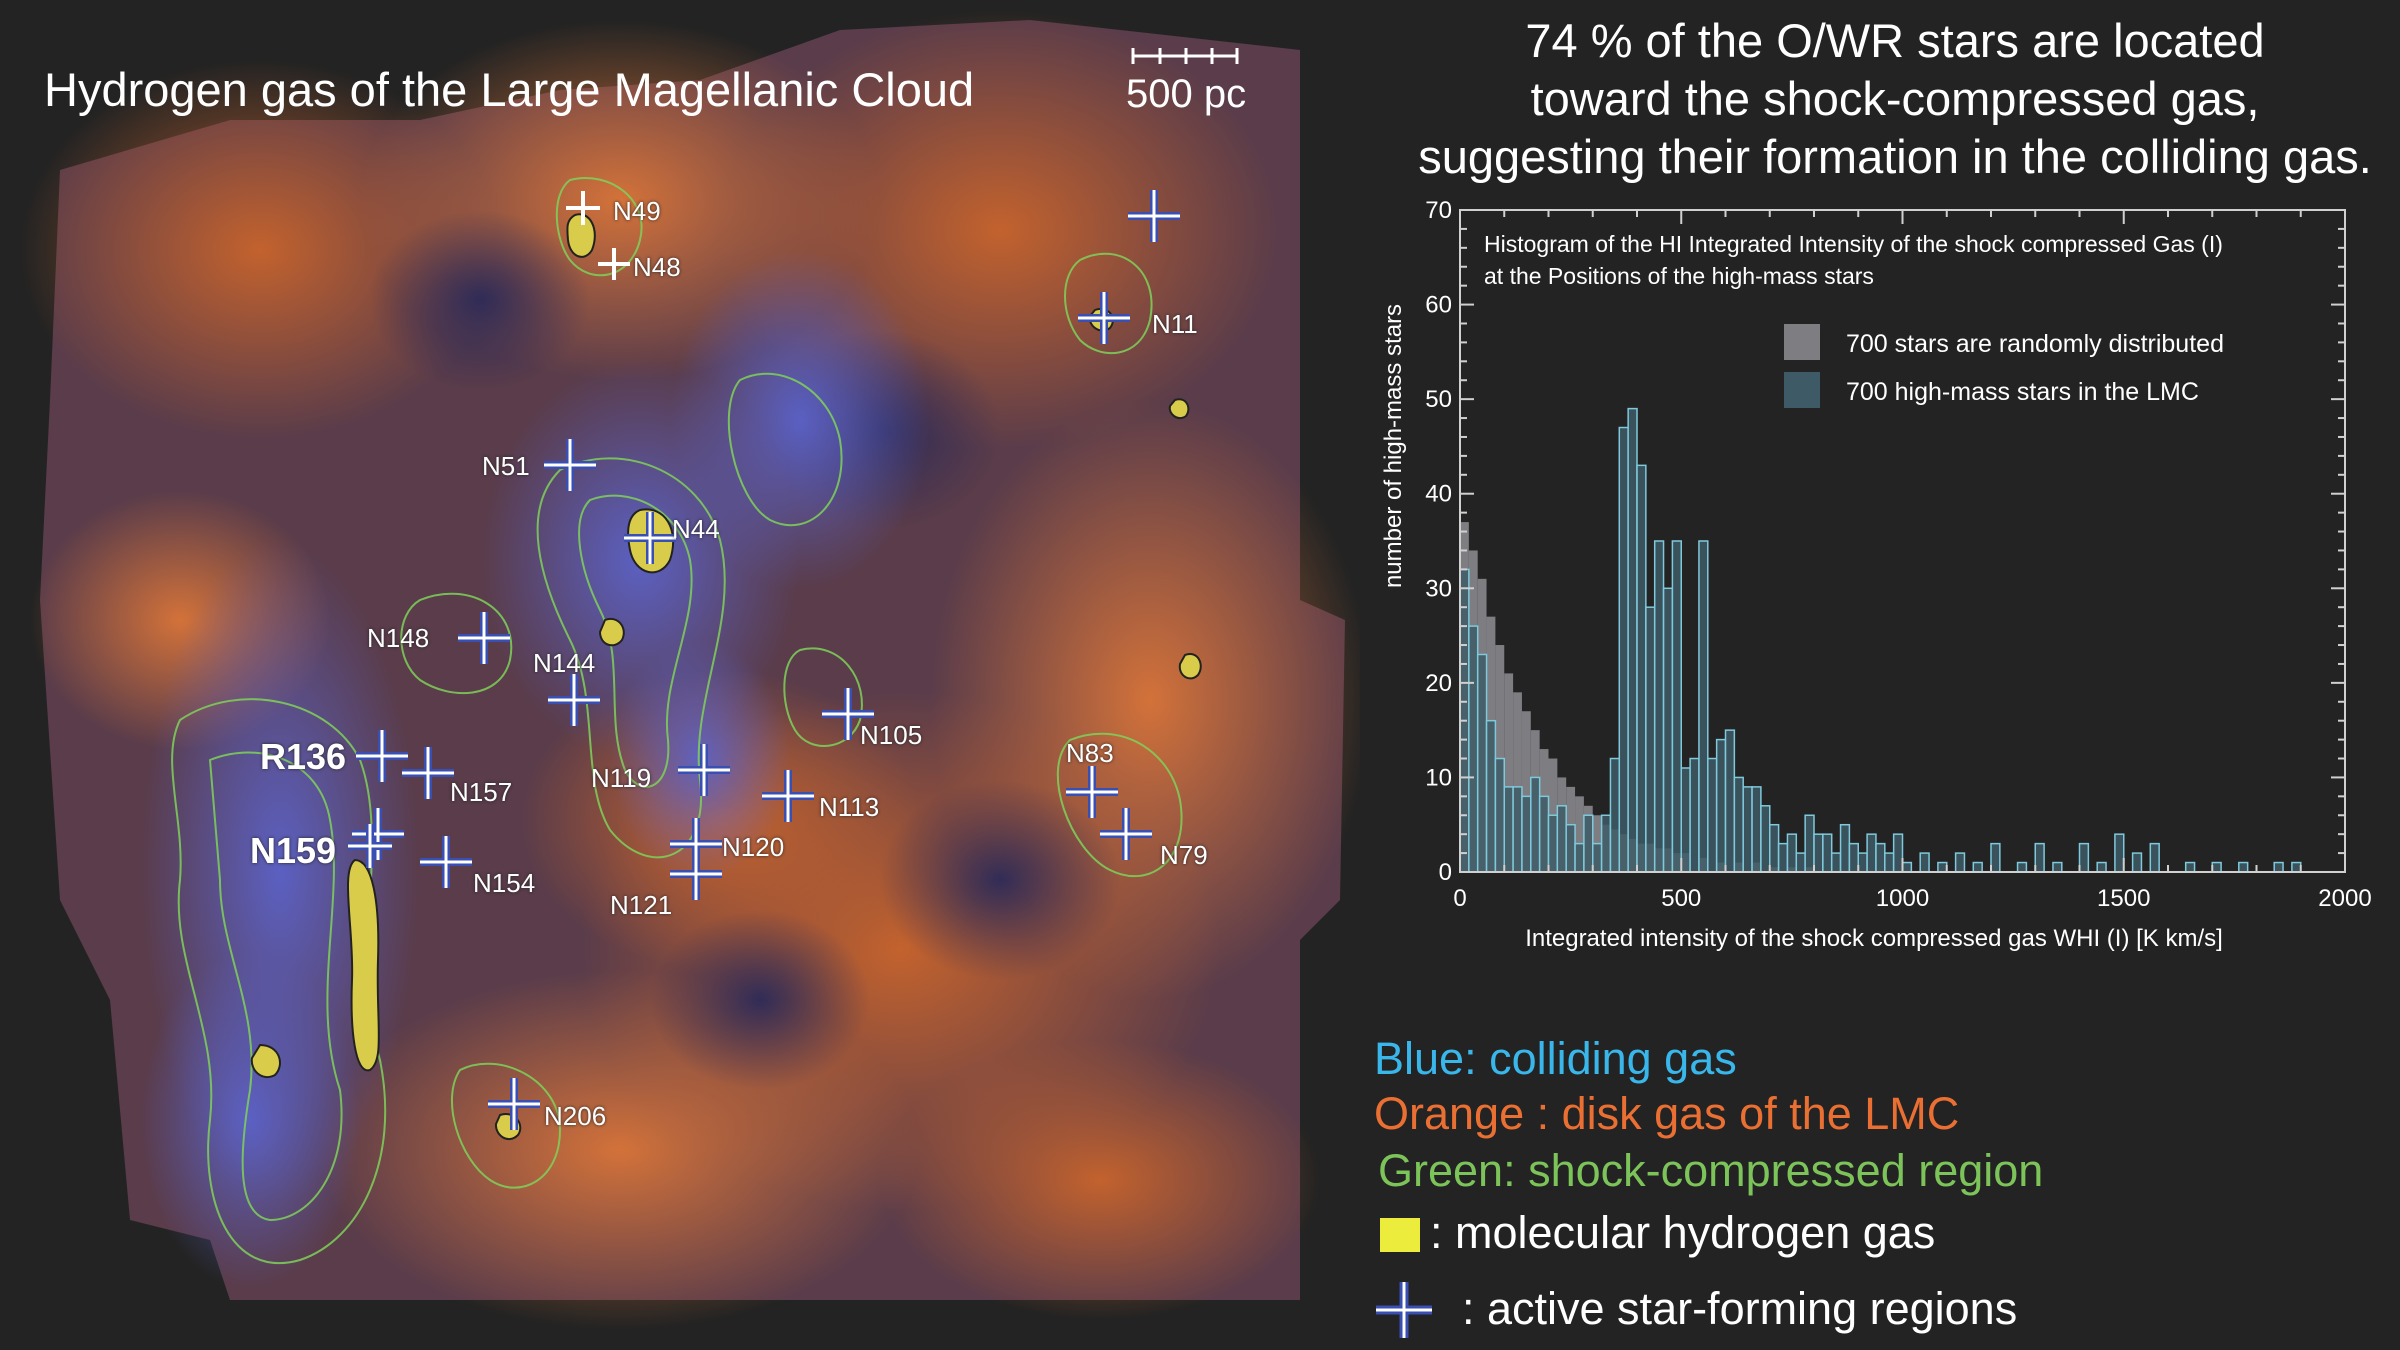  What do you see at coordinates (1186, 94) in the screenshot?
I see `scale-bar-label: 500 pc` at bounding box center [1186, 94].